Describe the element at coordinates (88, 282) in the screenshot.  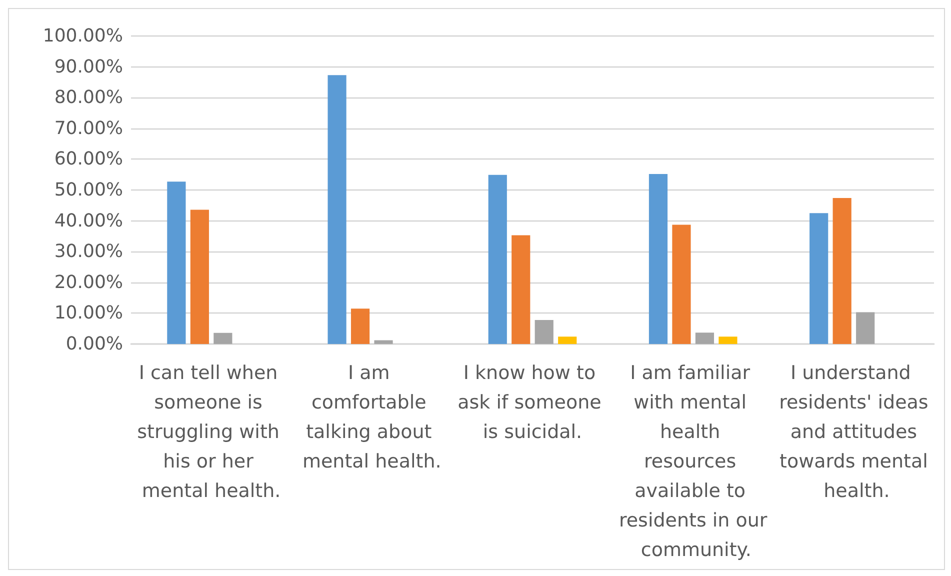
I see `y-tick-label: 20.00%` at that location.